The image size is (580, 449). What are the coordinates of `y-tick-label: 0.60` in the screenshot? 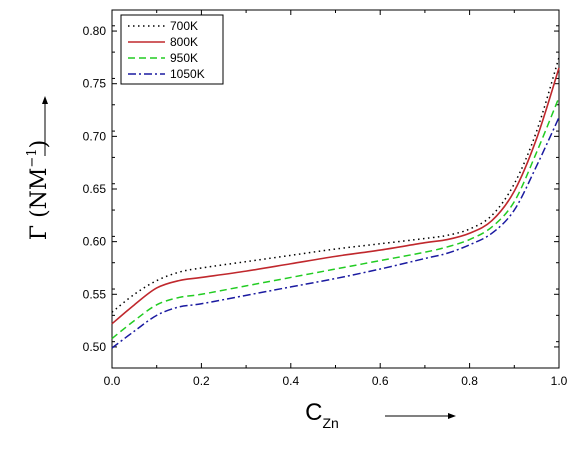 It's located at (95, 242).